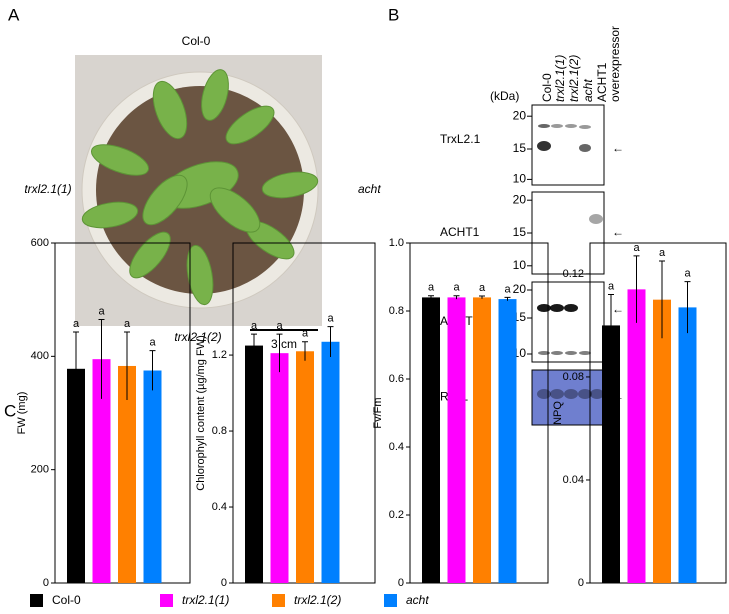 The width and height of the screenshot is (729, 614). What do you see at coordinates (588, 90) in the screenshot?
I see `lane-label: acht` at bounding box center [588, 90].